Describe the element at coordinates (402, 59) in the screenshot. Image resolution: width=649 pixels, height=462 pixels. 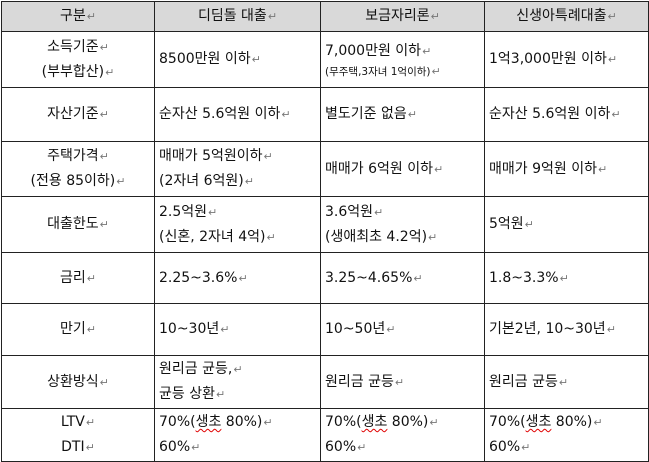
I see `income-col2-cell: 7,000만원 이하↵ (무주택,3자녀 1억이하)↵` at that location.